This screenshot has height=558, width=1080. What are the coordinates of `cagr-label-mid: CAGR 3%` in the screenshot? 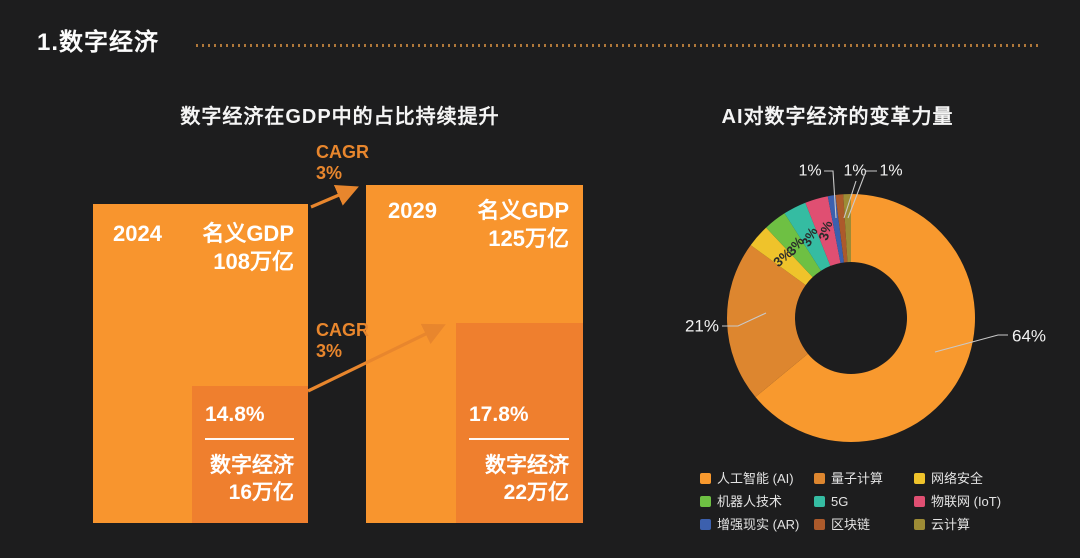 It's located at (342, 341).